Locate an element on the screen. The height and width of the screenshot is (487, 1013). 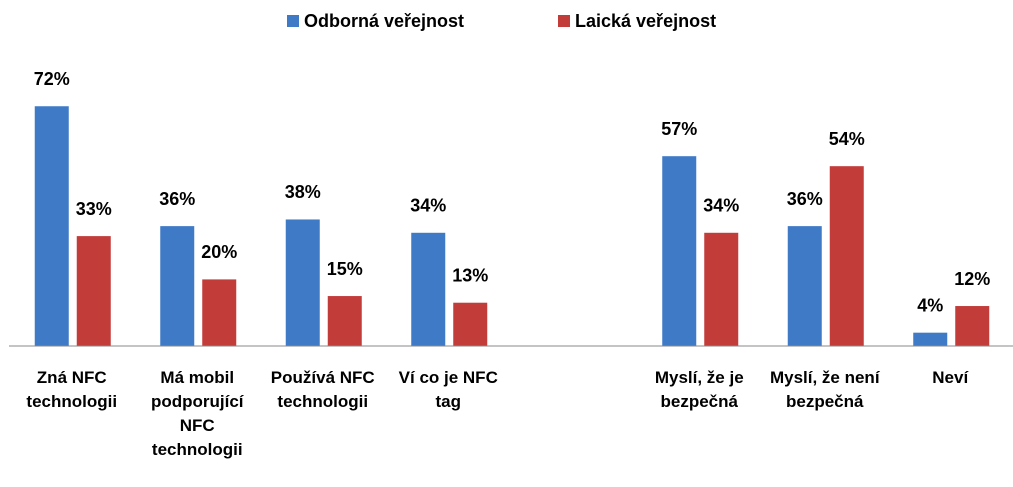
value-label: 54% is located at coordinates (847, 139).